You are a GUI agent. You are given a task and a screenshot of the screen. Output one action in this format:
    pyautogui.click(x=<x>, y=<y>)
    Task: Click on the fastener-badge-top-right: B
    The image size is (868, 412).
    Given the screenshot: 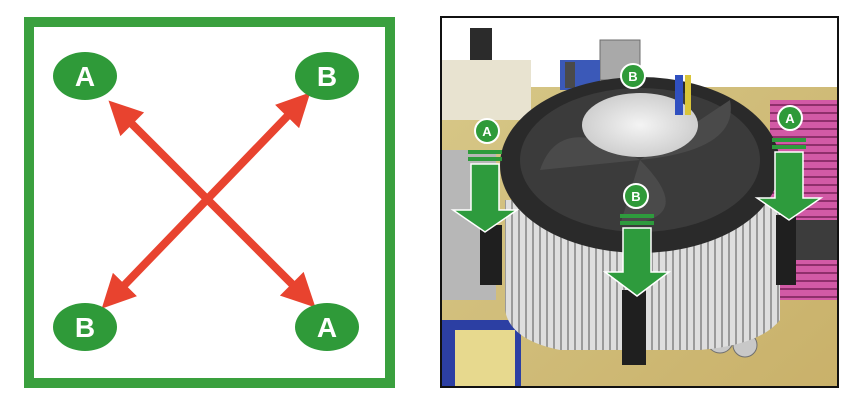 What is the action you would take?
    pyautogui.click(x=327, y=76)
    